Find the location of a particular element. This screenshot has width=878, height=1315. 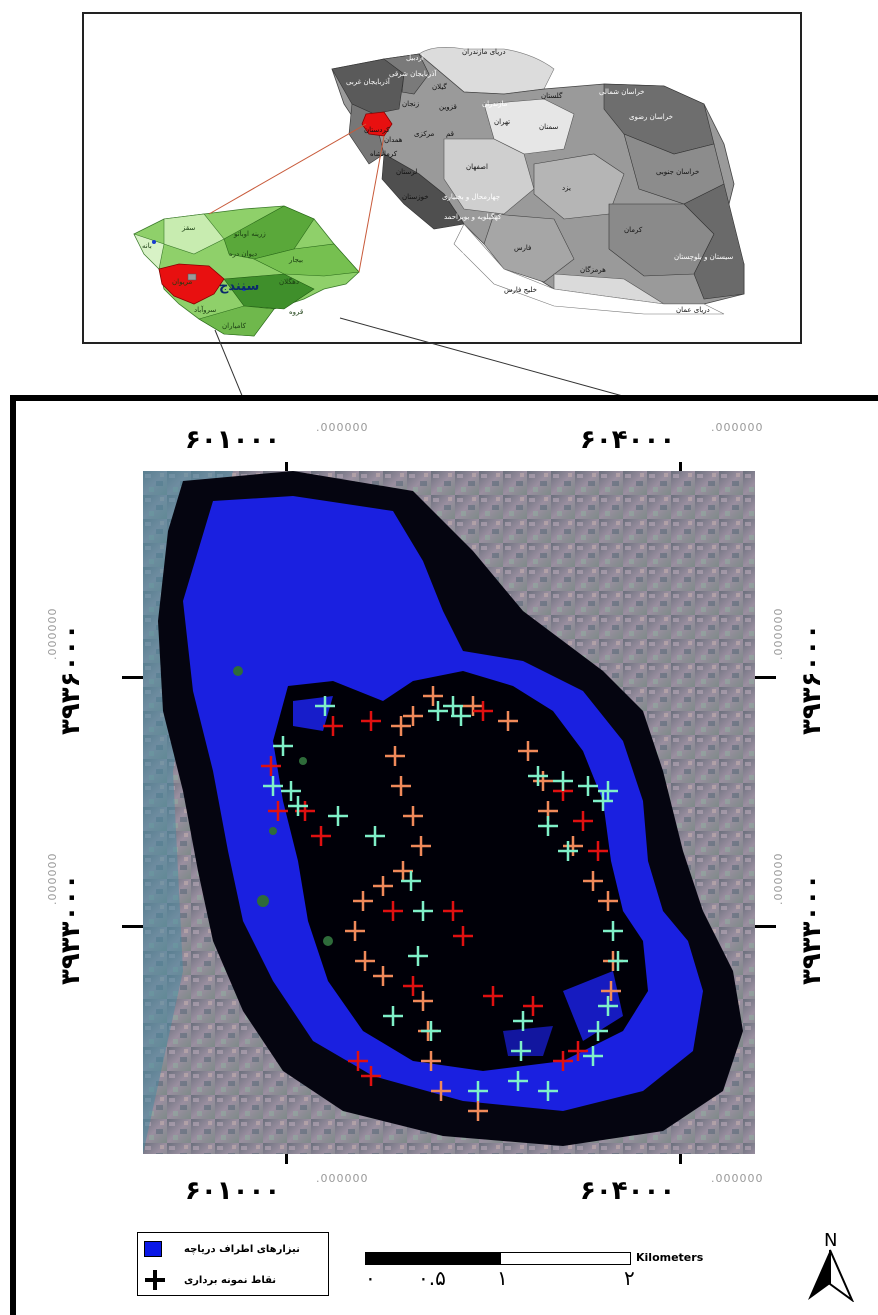

coord-bottom-2: ۶۰۴۰۰۰ is located at coordinates (628, 1191).